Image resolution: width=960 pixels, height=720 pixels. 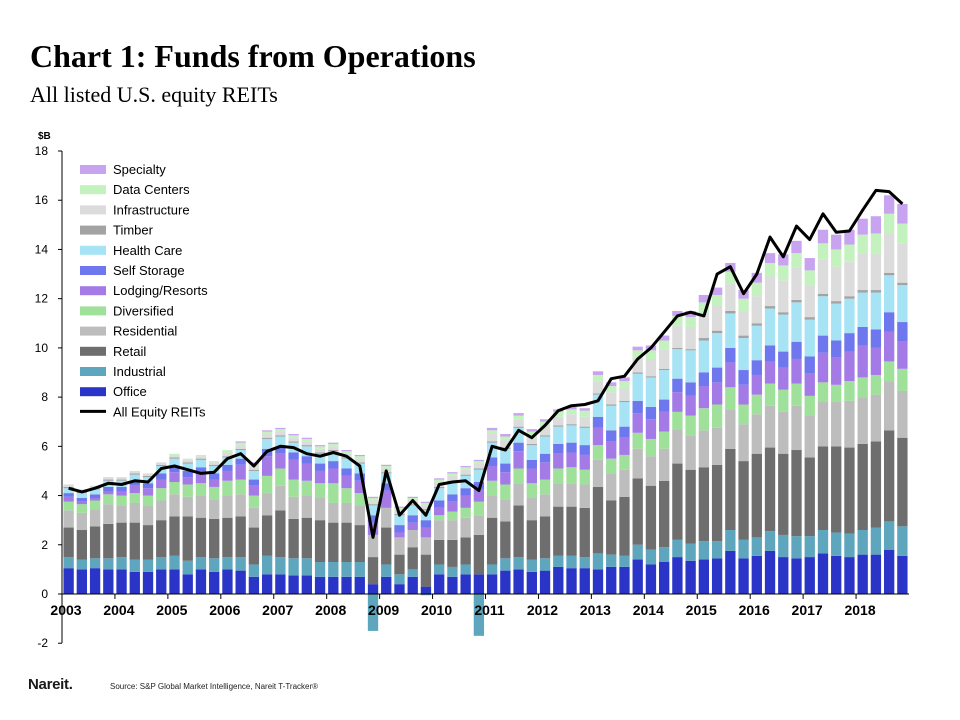 What do you see at coordinates (139, 169) in the screenshot?
I see `legend-label: Specialty` at bounding box center [139, 169].